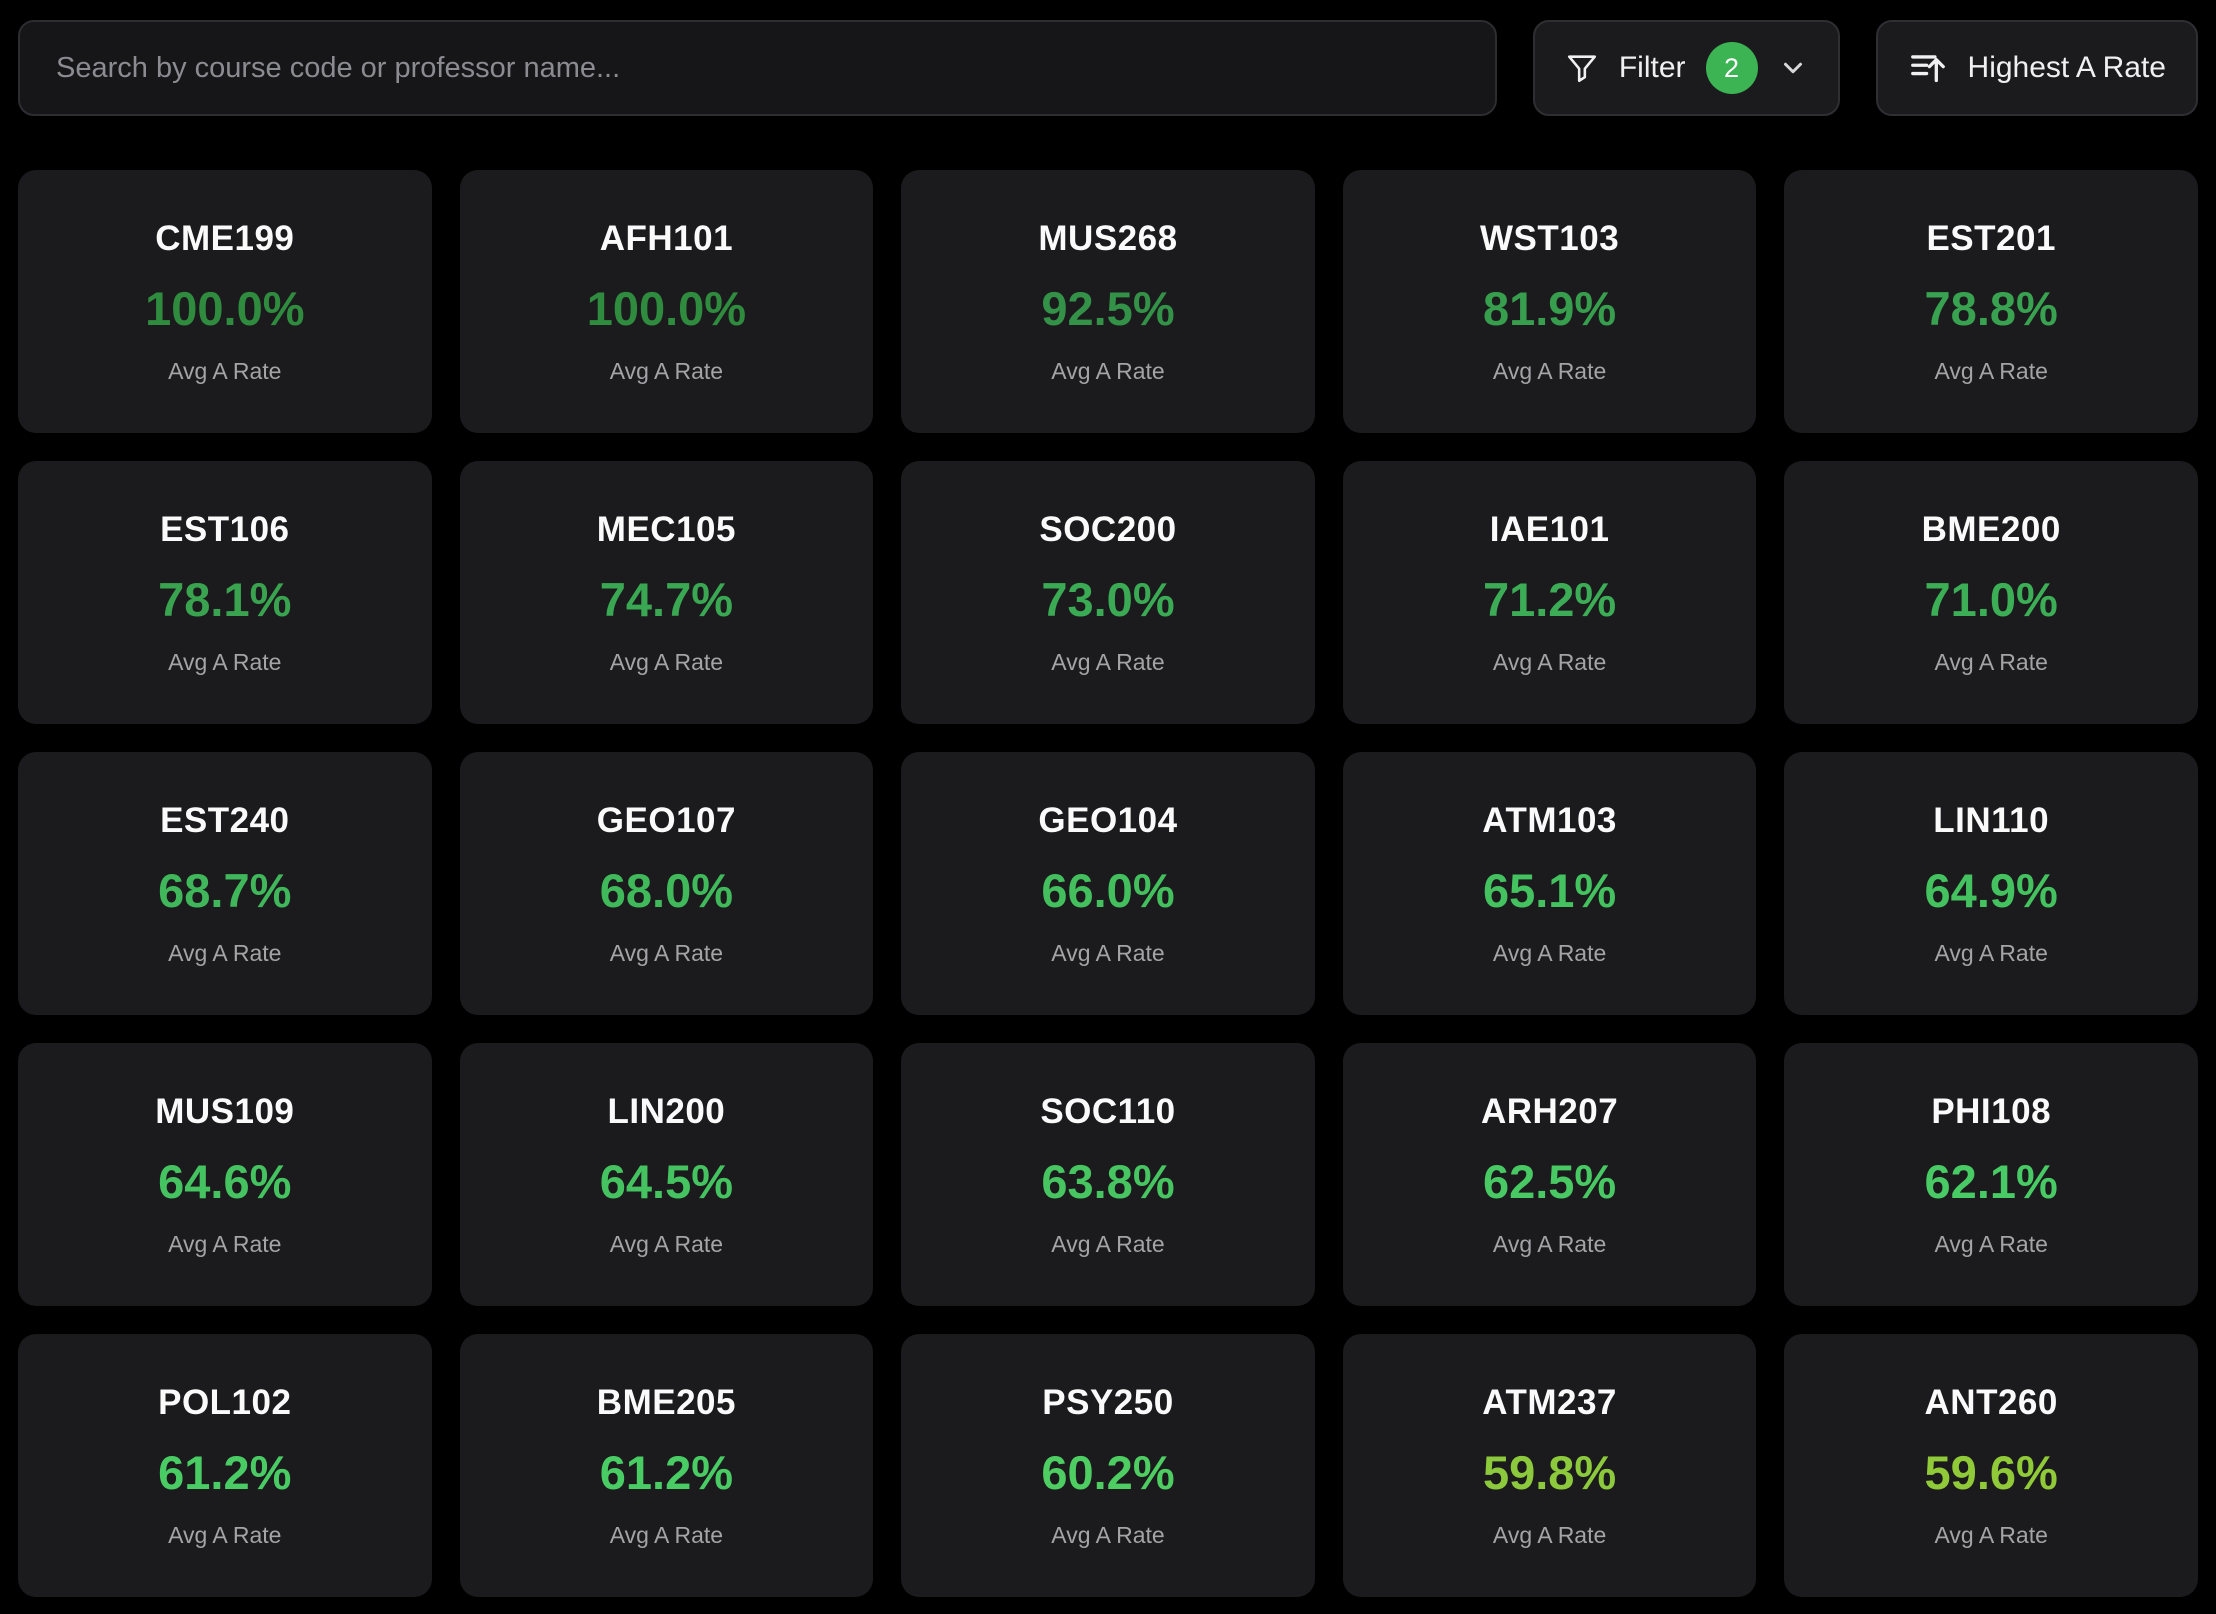 Image resolution: width=2216 pixels, height=1614 pixels. What do you see at coordinates (1549, 820) in the screenshot?
I see `course-code: ATM103` at bounding box center [1549, 820].